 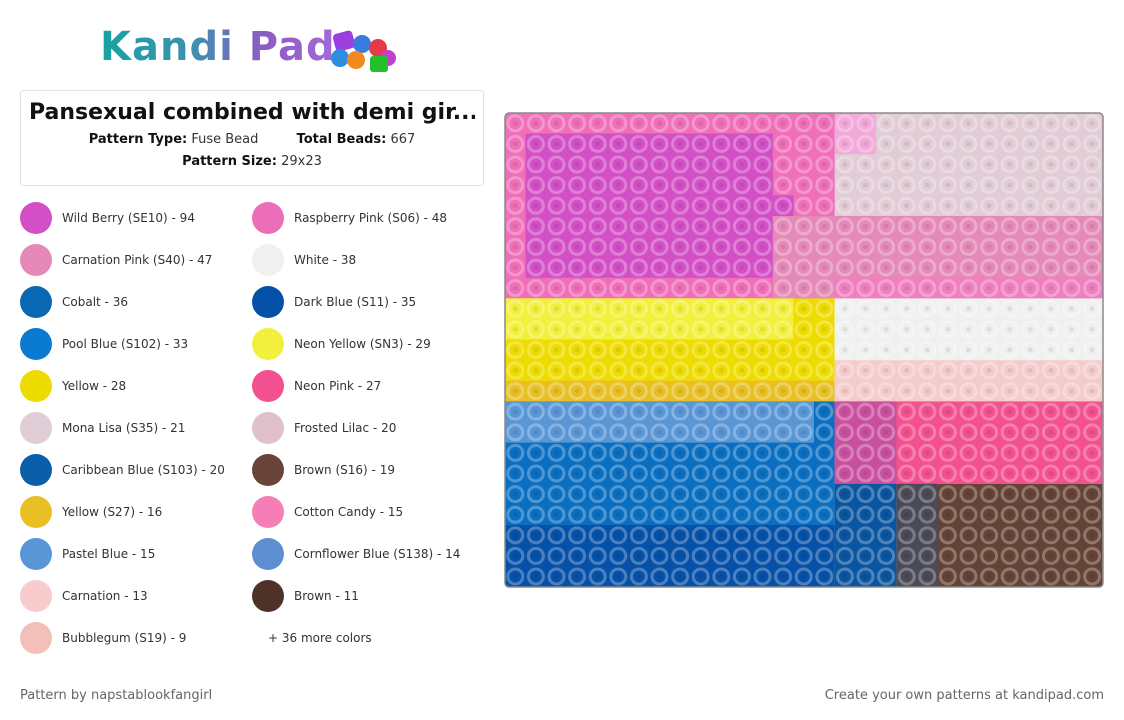 What do you see at coordinates (138, 139) in the screenshot?
I see `label: Pattern Type:` at bounding box center [138, 139].